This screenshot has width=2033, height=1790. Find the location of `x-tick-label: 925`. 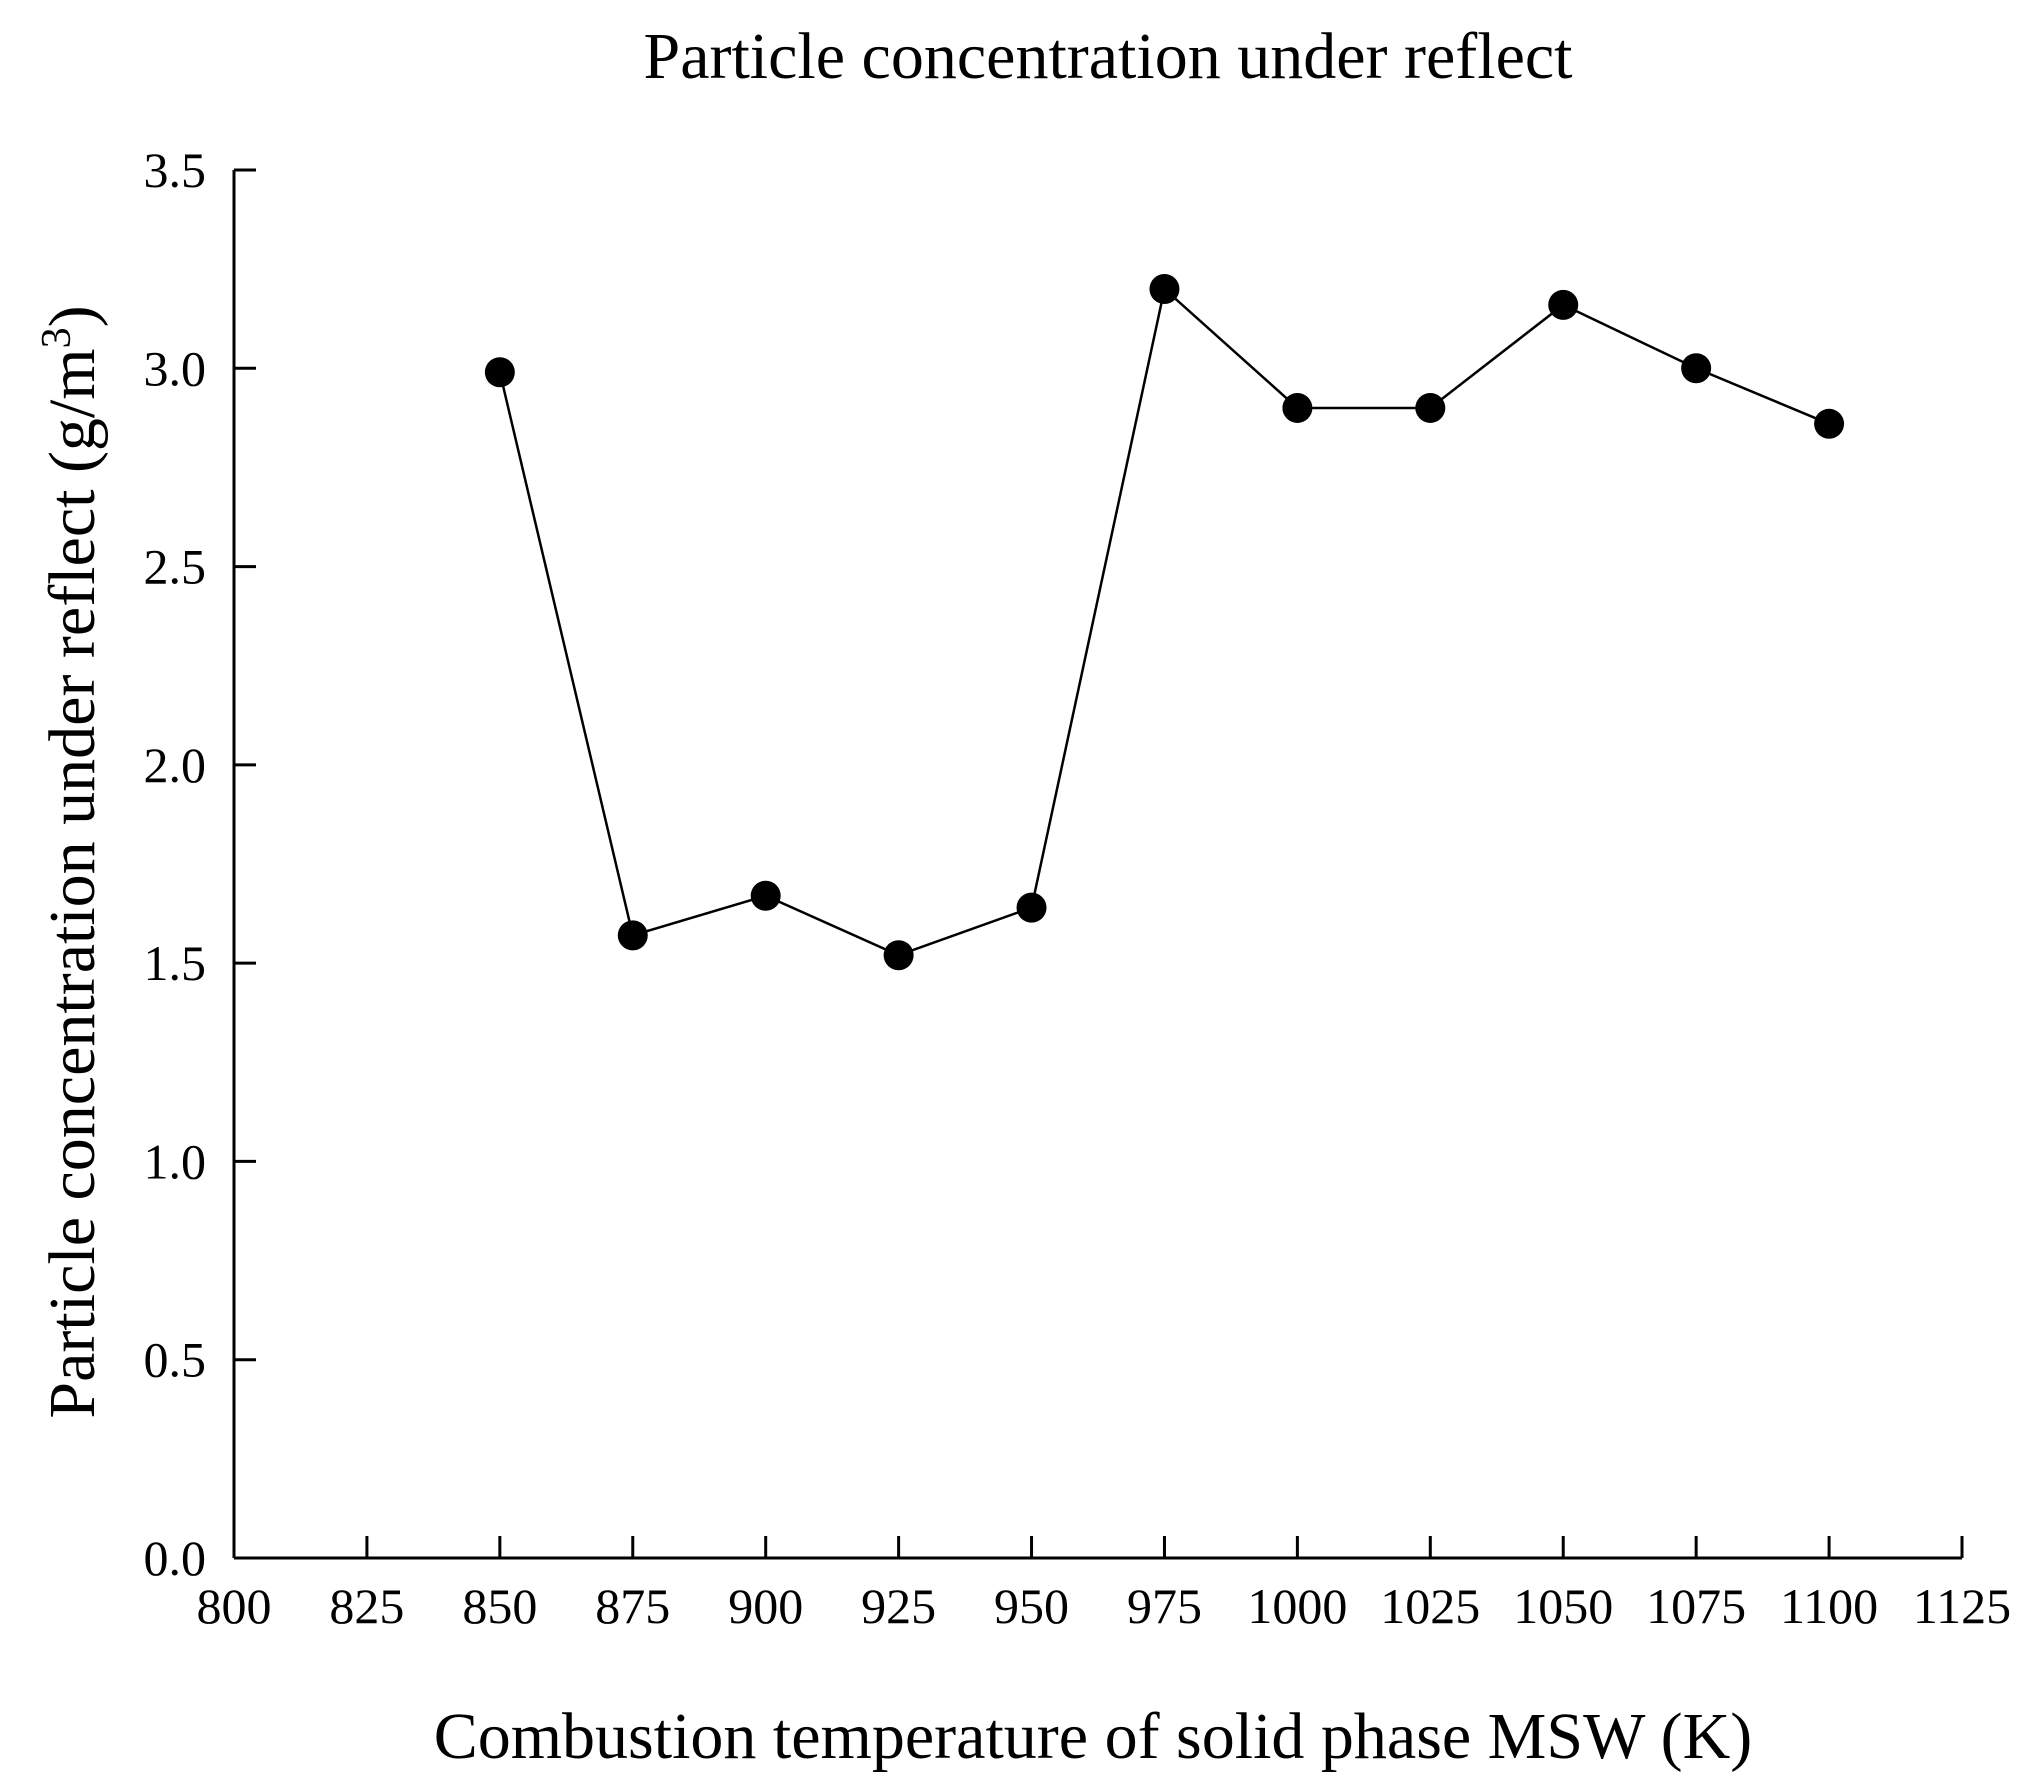

x-tick-label: 925 is located at coordinates (898, 1606).